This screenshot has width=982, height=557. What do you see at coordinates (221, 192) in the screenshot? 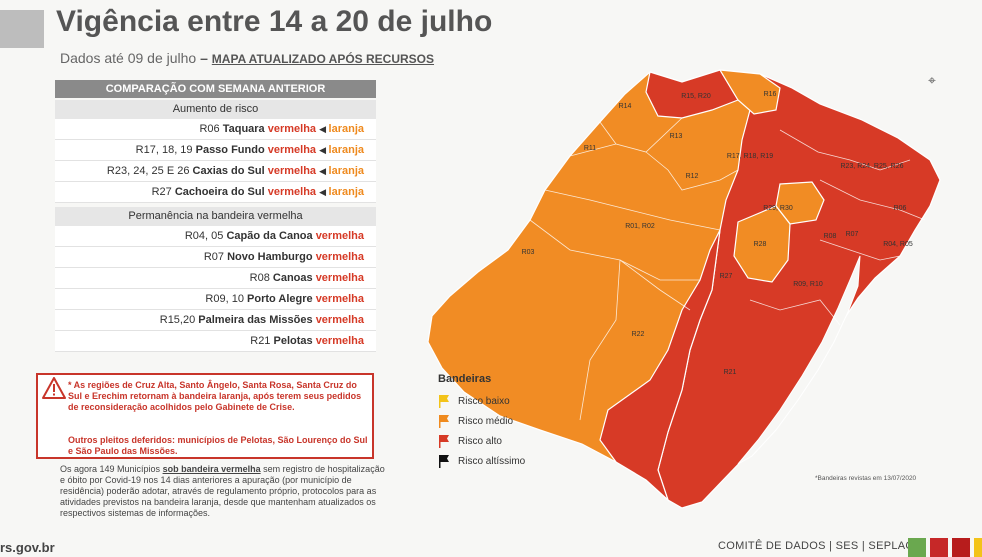
I see `row-city: Cachoeira do Sul` at bounding box center [221, 192].